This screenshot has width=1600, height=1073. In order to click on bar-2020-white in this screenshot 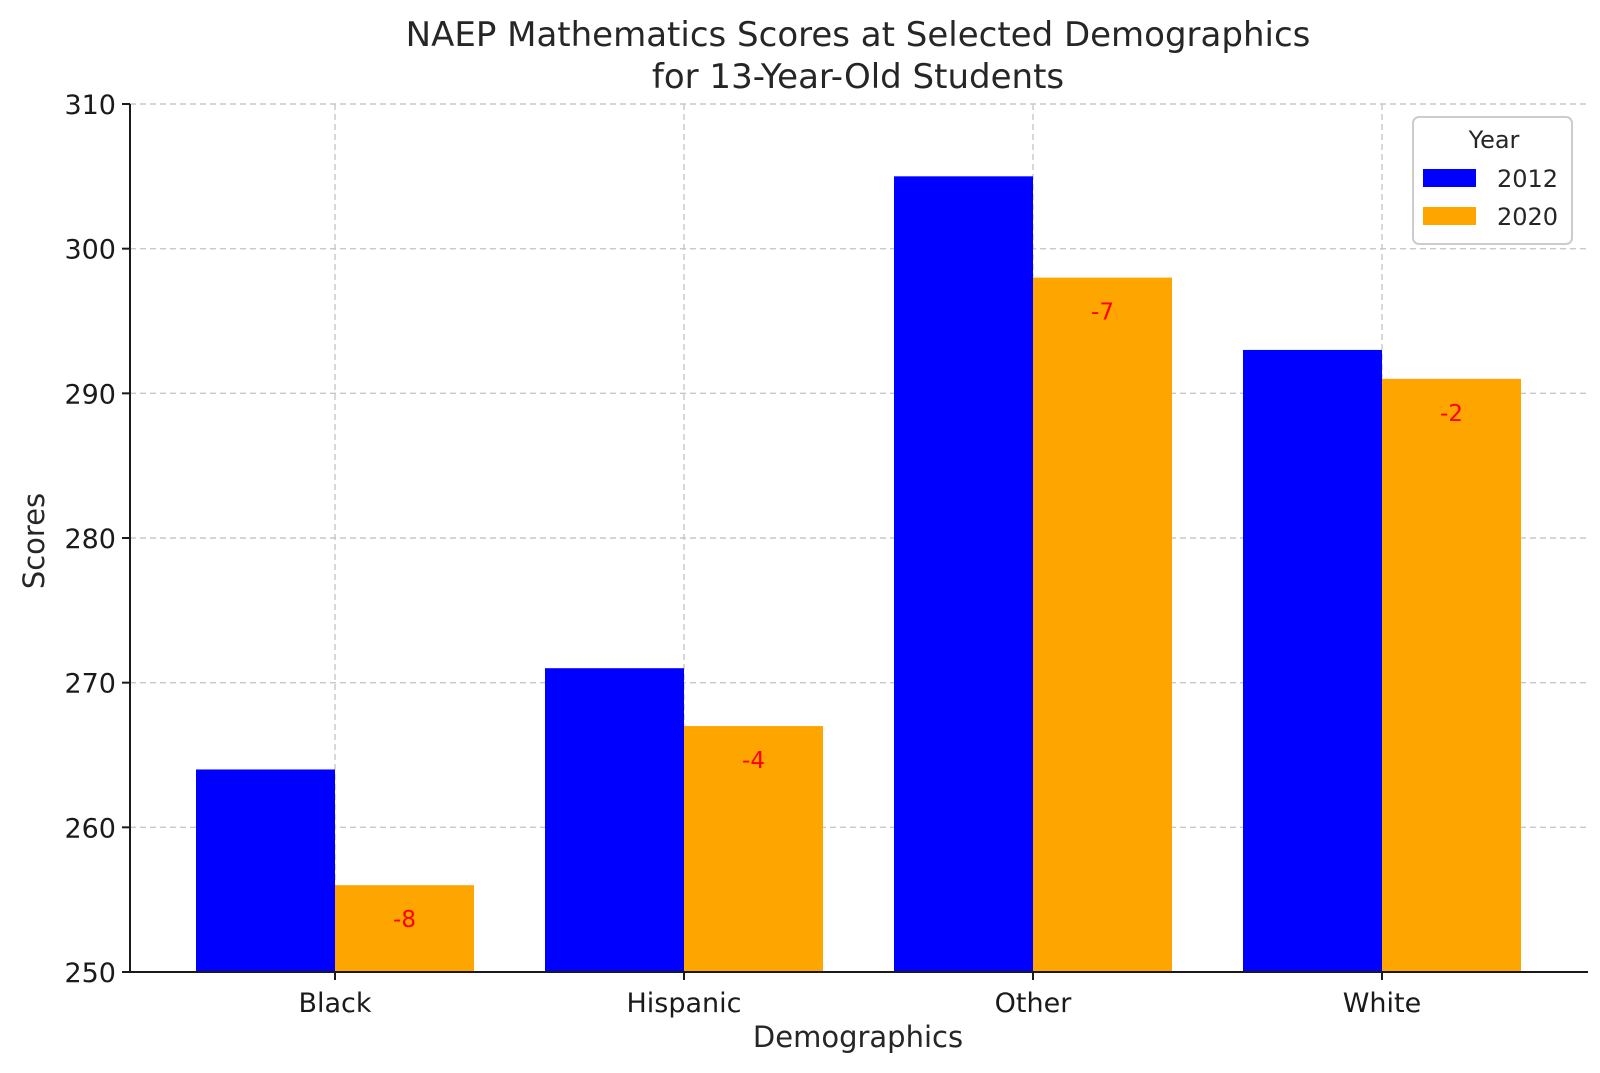, I will do `click(1451, 675)`.